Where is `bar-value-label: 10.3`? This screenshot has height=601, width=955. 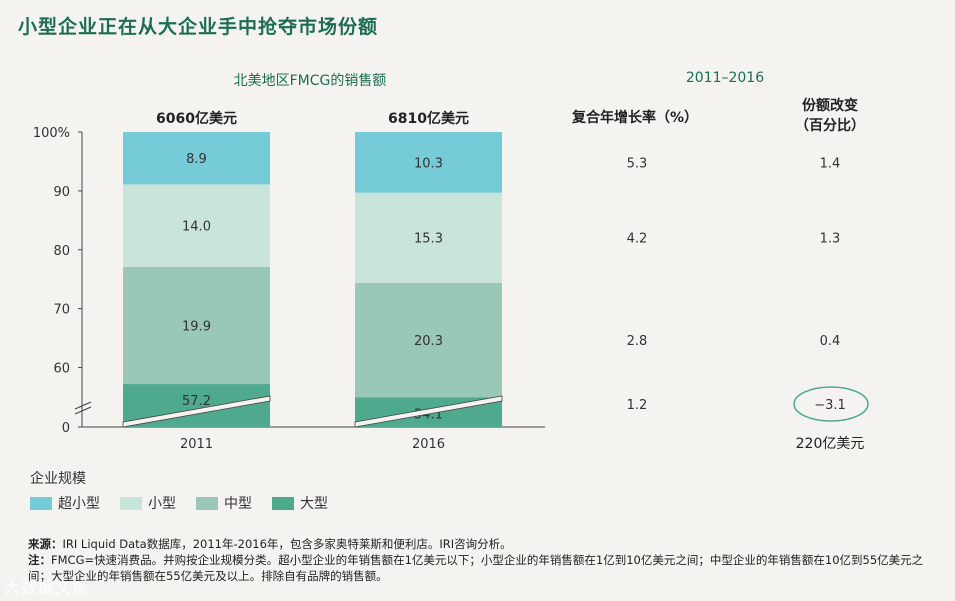 bar-value-label: 10.3 is located at coordinates (428, 163).